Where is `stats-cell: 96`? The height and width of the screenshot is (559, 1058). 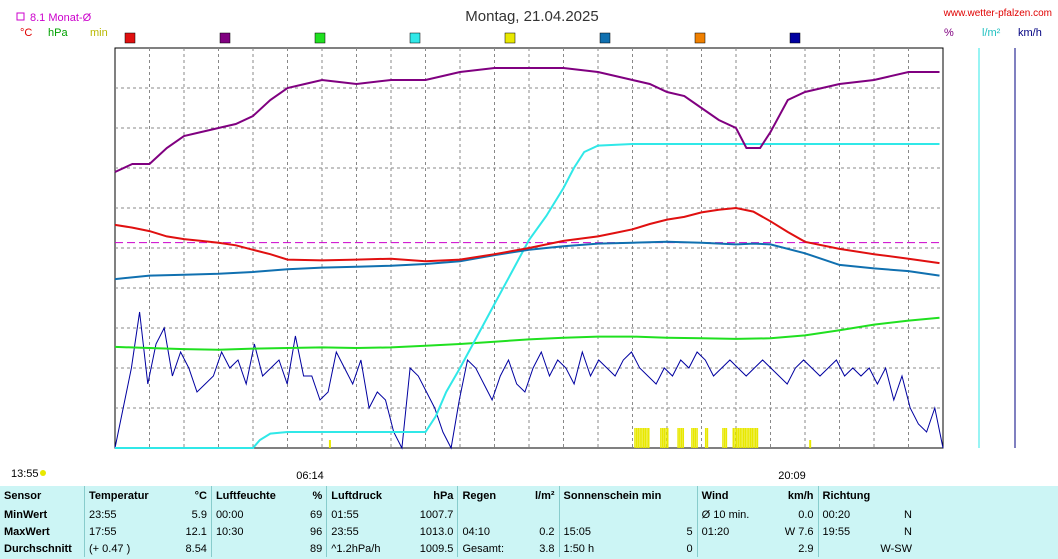
stats-cell: 96 is located at coordinates (316, 531).